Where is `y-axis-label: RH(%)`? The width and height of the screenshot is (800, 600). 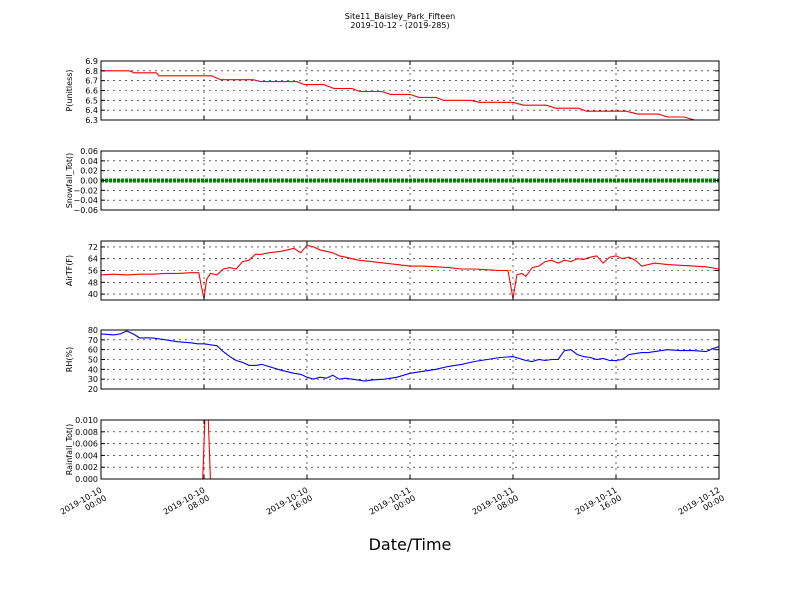 y-axis-label: RH(%) is located at coordinates (69, 359).